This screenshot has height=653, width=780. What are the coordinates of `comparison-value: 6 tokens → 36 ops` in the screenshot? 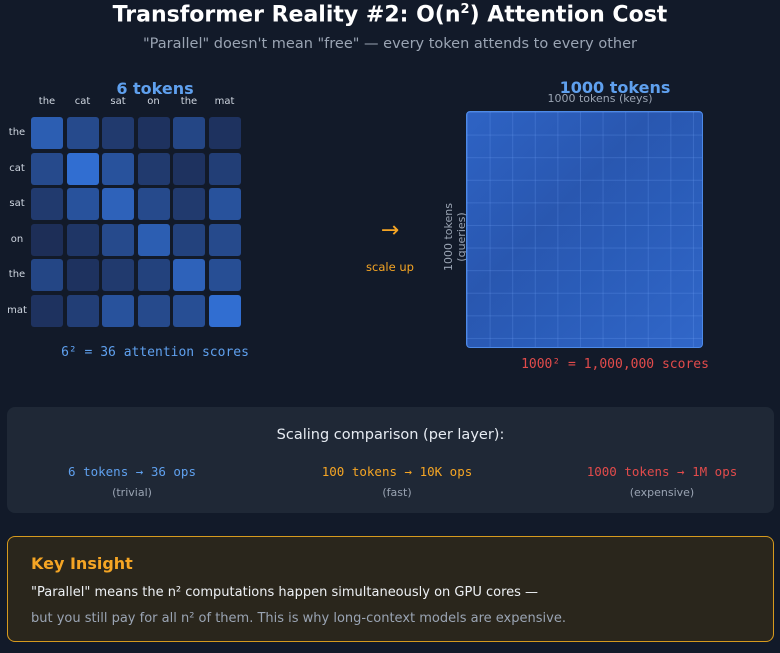 It's located at (132, 471).